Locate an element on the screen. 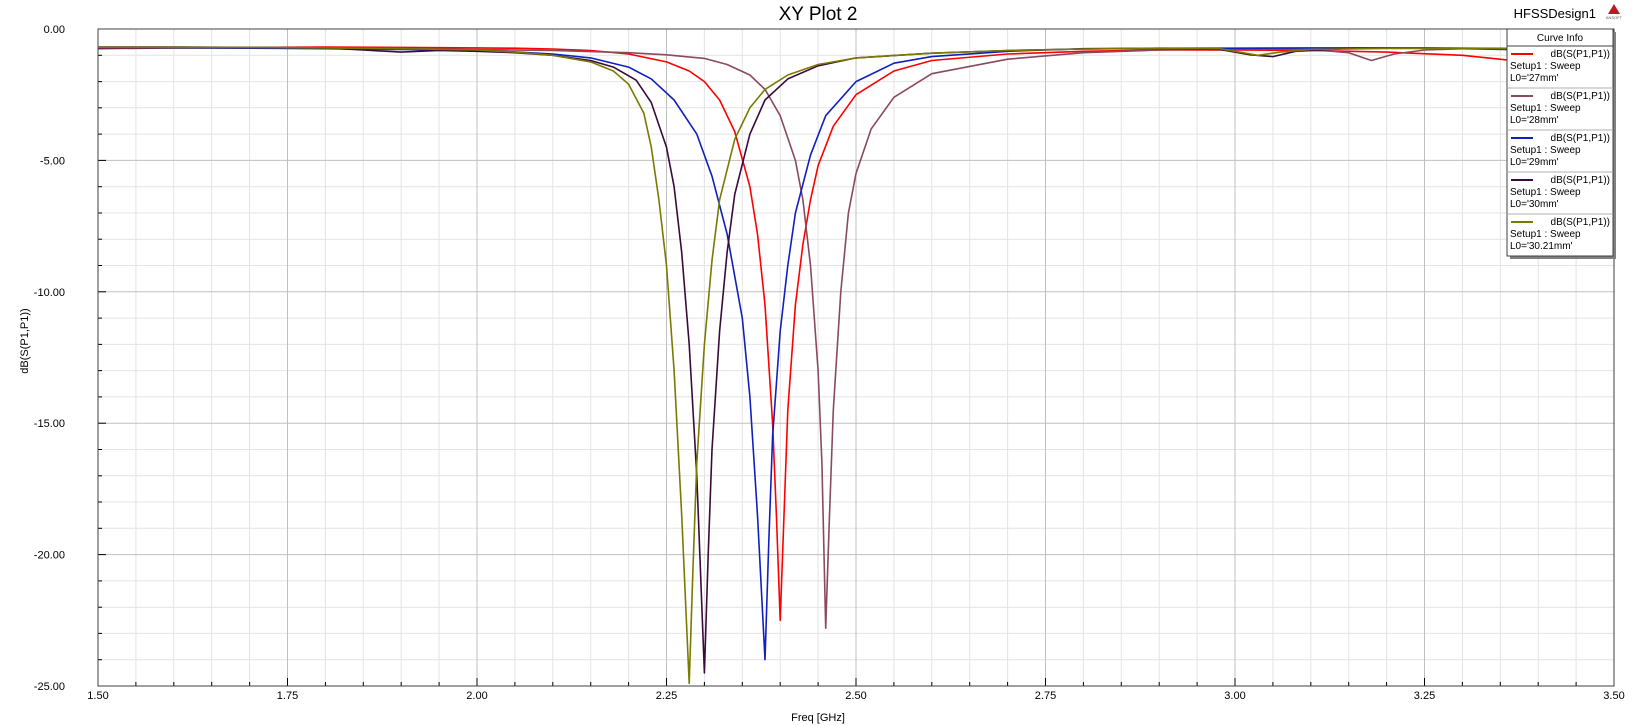 Image resolution: width=1636 pixels, height=726 pixels. x-tick-labels: 1.50 1.75 2.00 2.25 2.50 2.75 3.00 3.25 3.50 is located at coordinates (855, 696).